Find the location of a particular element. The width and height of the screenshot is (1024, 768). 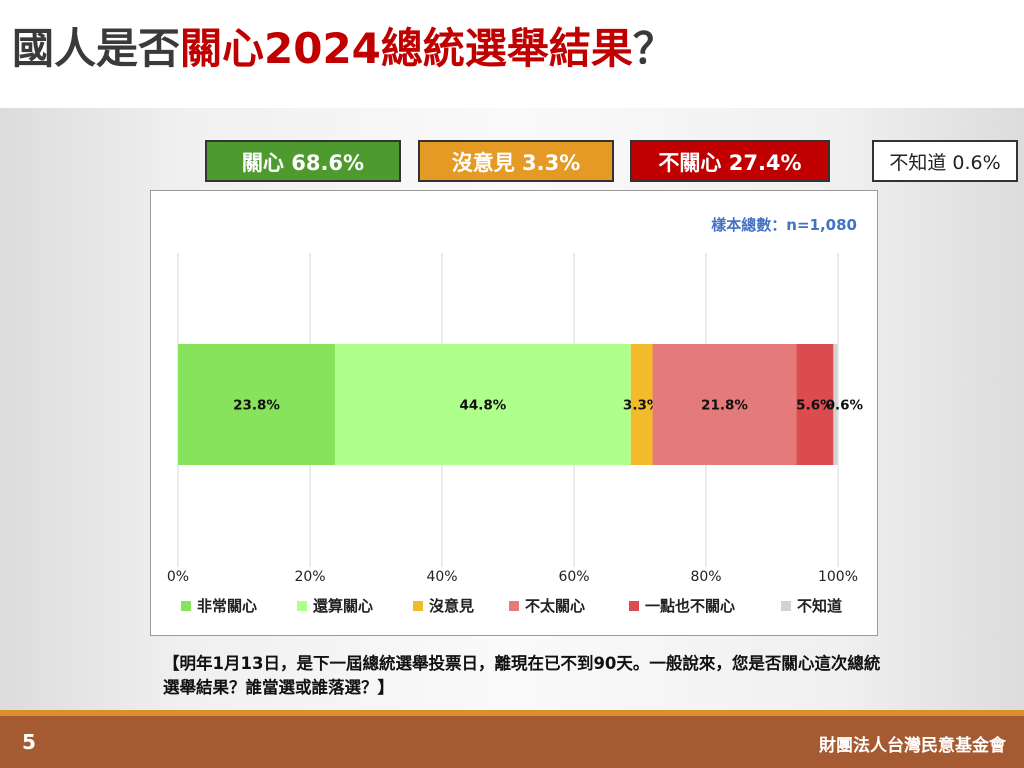

bar-data-label: 23.8% is located at coordinates (256, 406).